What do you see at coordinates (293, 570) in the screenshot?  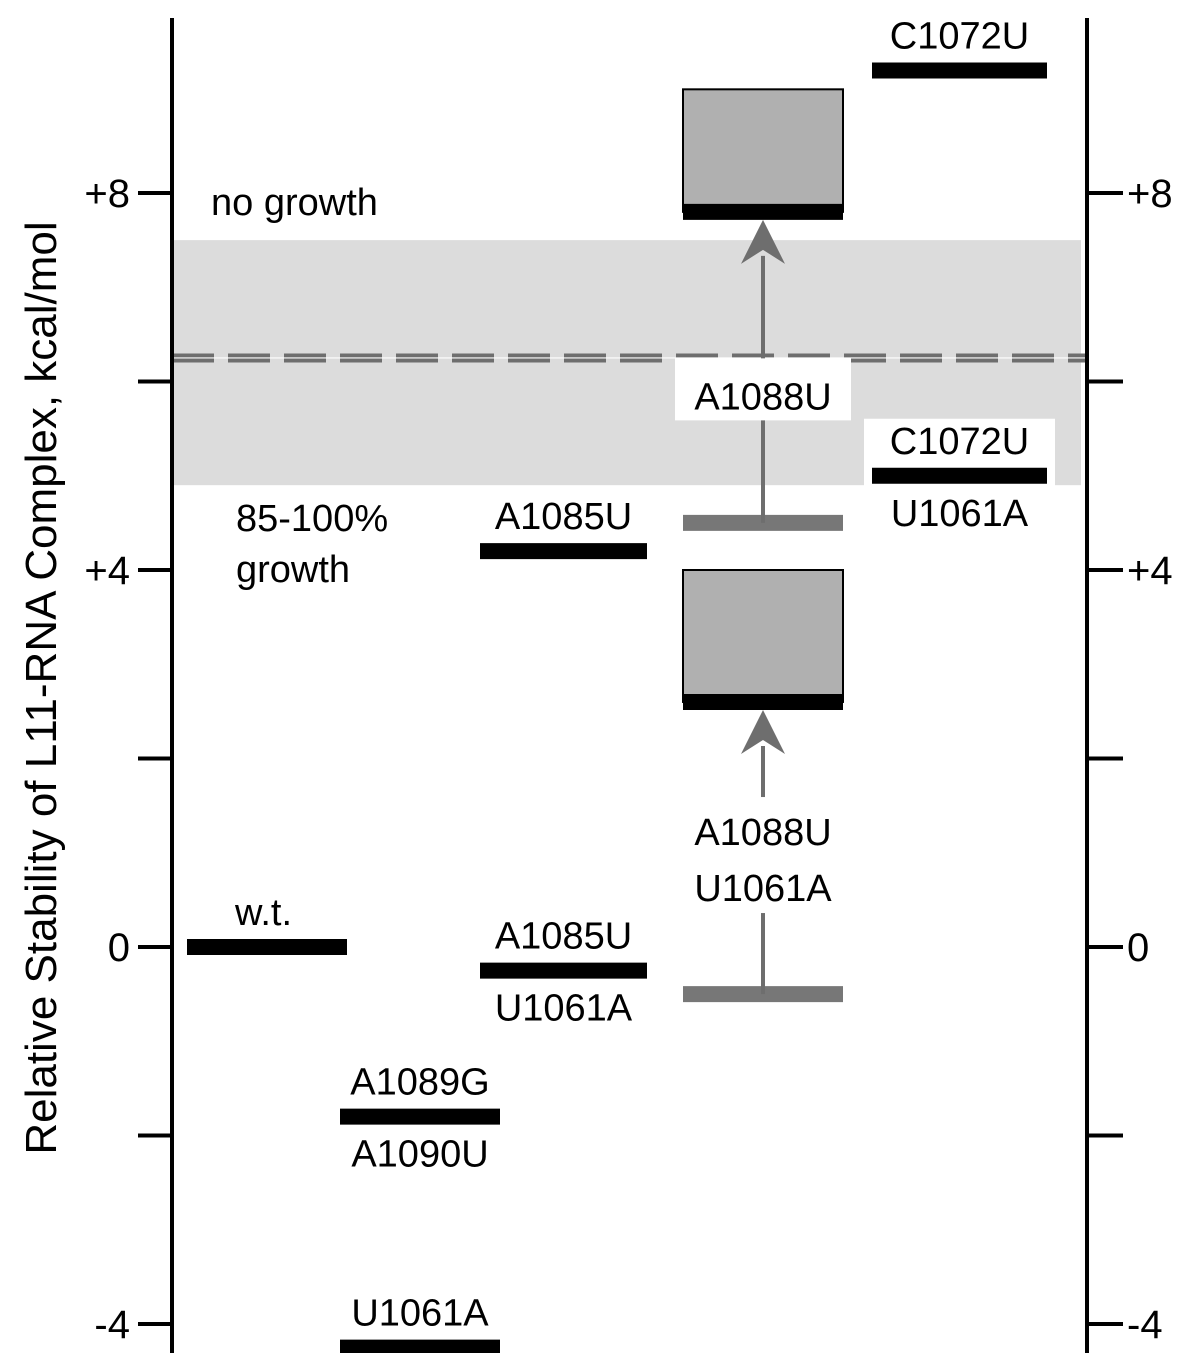 I see `growth-label-line2: growth` at bounding box center [293, 570].